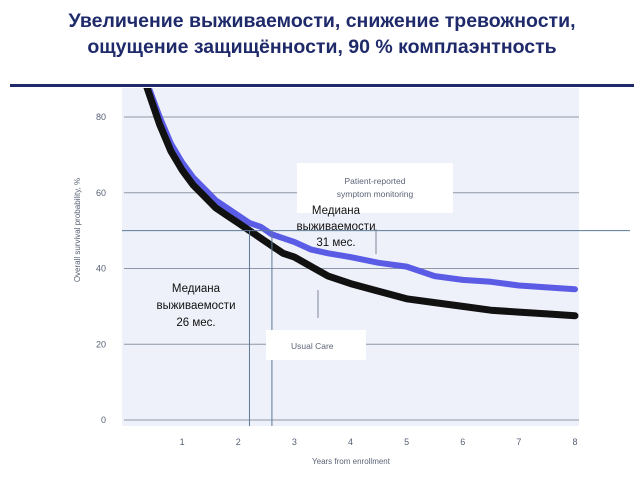 This screenshot has height=483, width=644. Describe the element at coordinates (312, 346) in the screenshot. I see `legend-label-usual-care: Usual Care` at that location.